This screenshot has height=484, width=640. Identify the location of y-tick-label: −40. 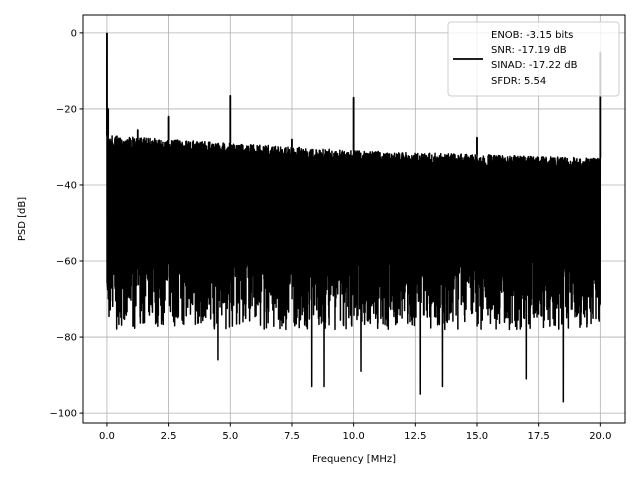
(66, 185).